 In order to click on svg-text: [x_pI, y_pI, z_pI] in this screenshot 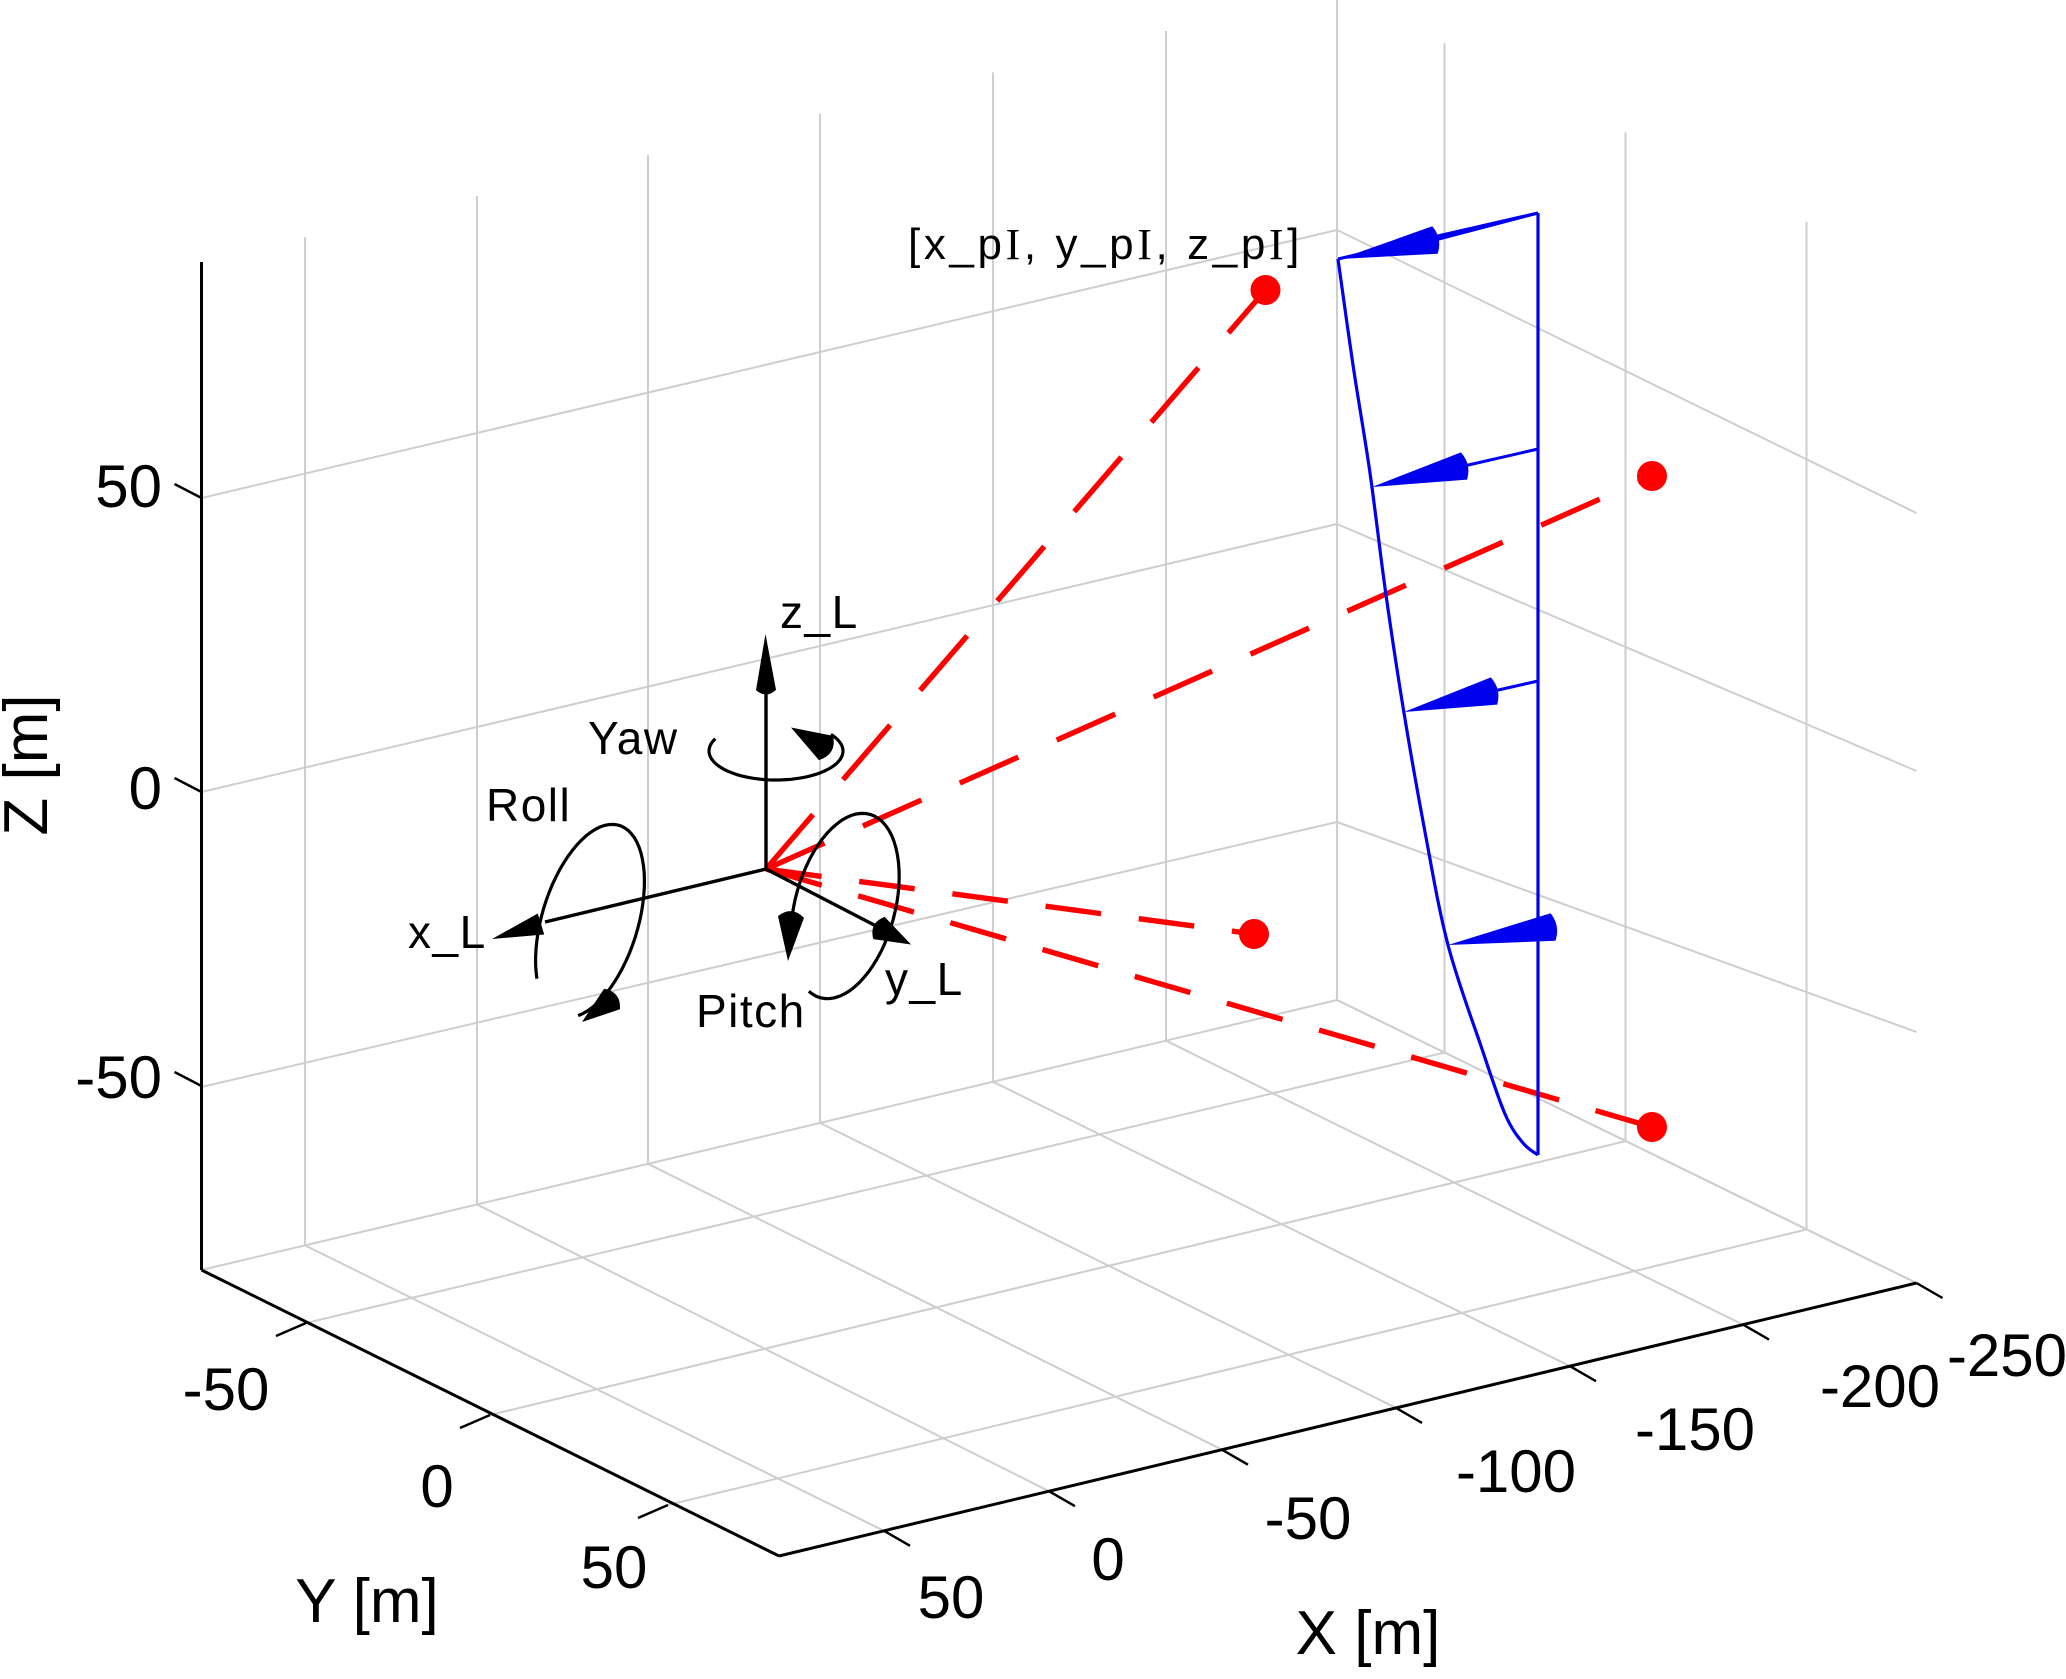, I will do `click(1105, 244)`.